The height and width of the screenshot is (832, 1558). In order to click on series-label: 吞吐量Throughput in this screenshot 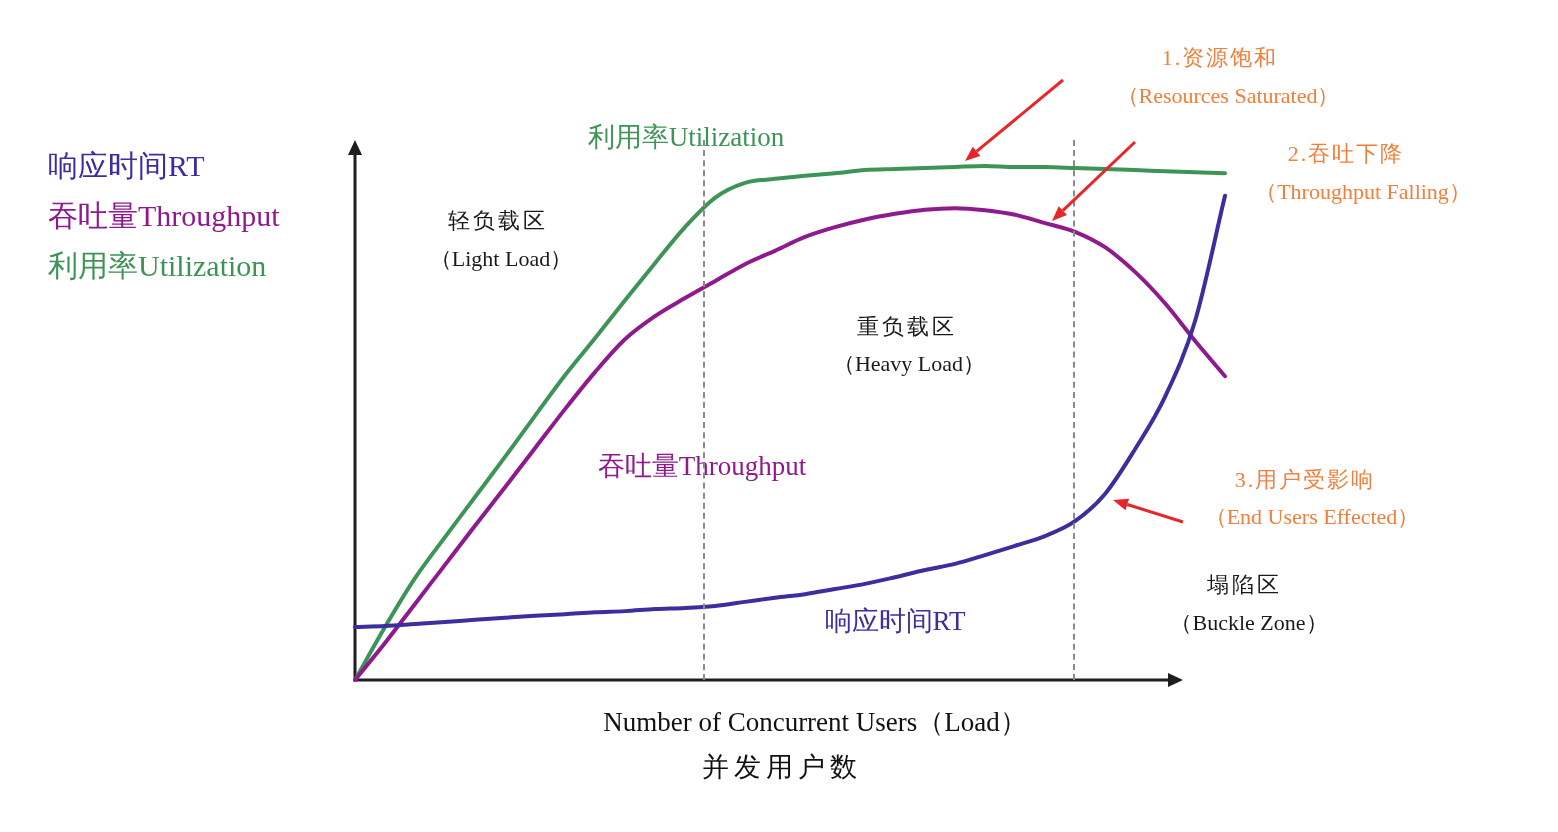, I will do `click(702, 467)`.